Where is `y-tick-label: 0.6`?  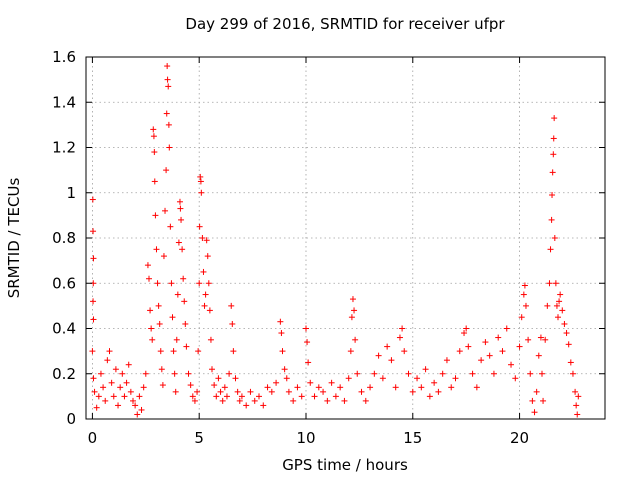
y-tick-label: 0.6 is located at coordinates (64, 283).